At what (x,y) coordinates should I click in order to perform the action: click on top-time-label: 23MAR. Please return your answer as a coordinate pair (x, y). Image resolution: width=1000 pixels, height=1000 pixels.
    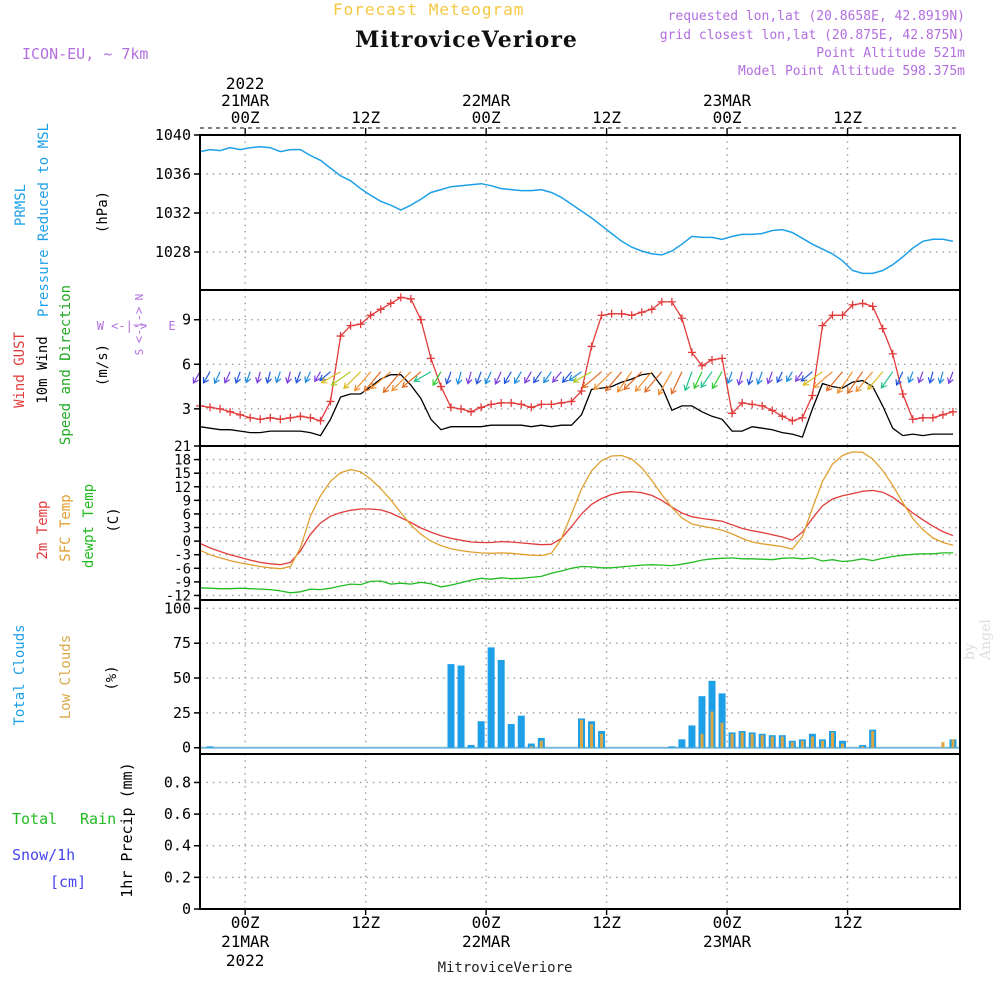
    Looking at the image, I should click on (727, 100).